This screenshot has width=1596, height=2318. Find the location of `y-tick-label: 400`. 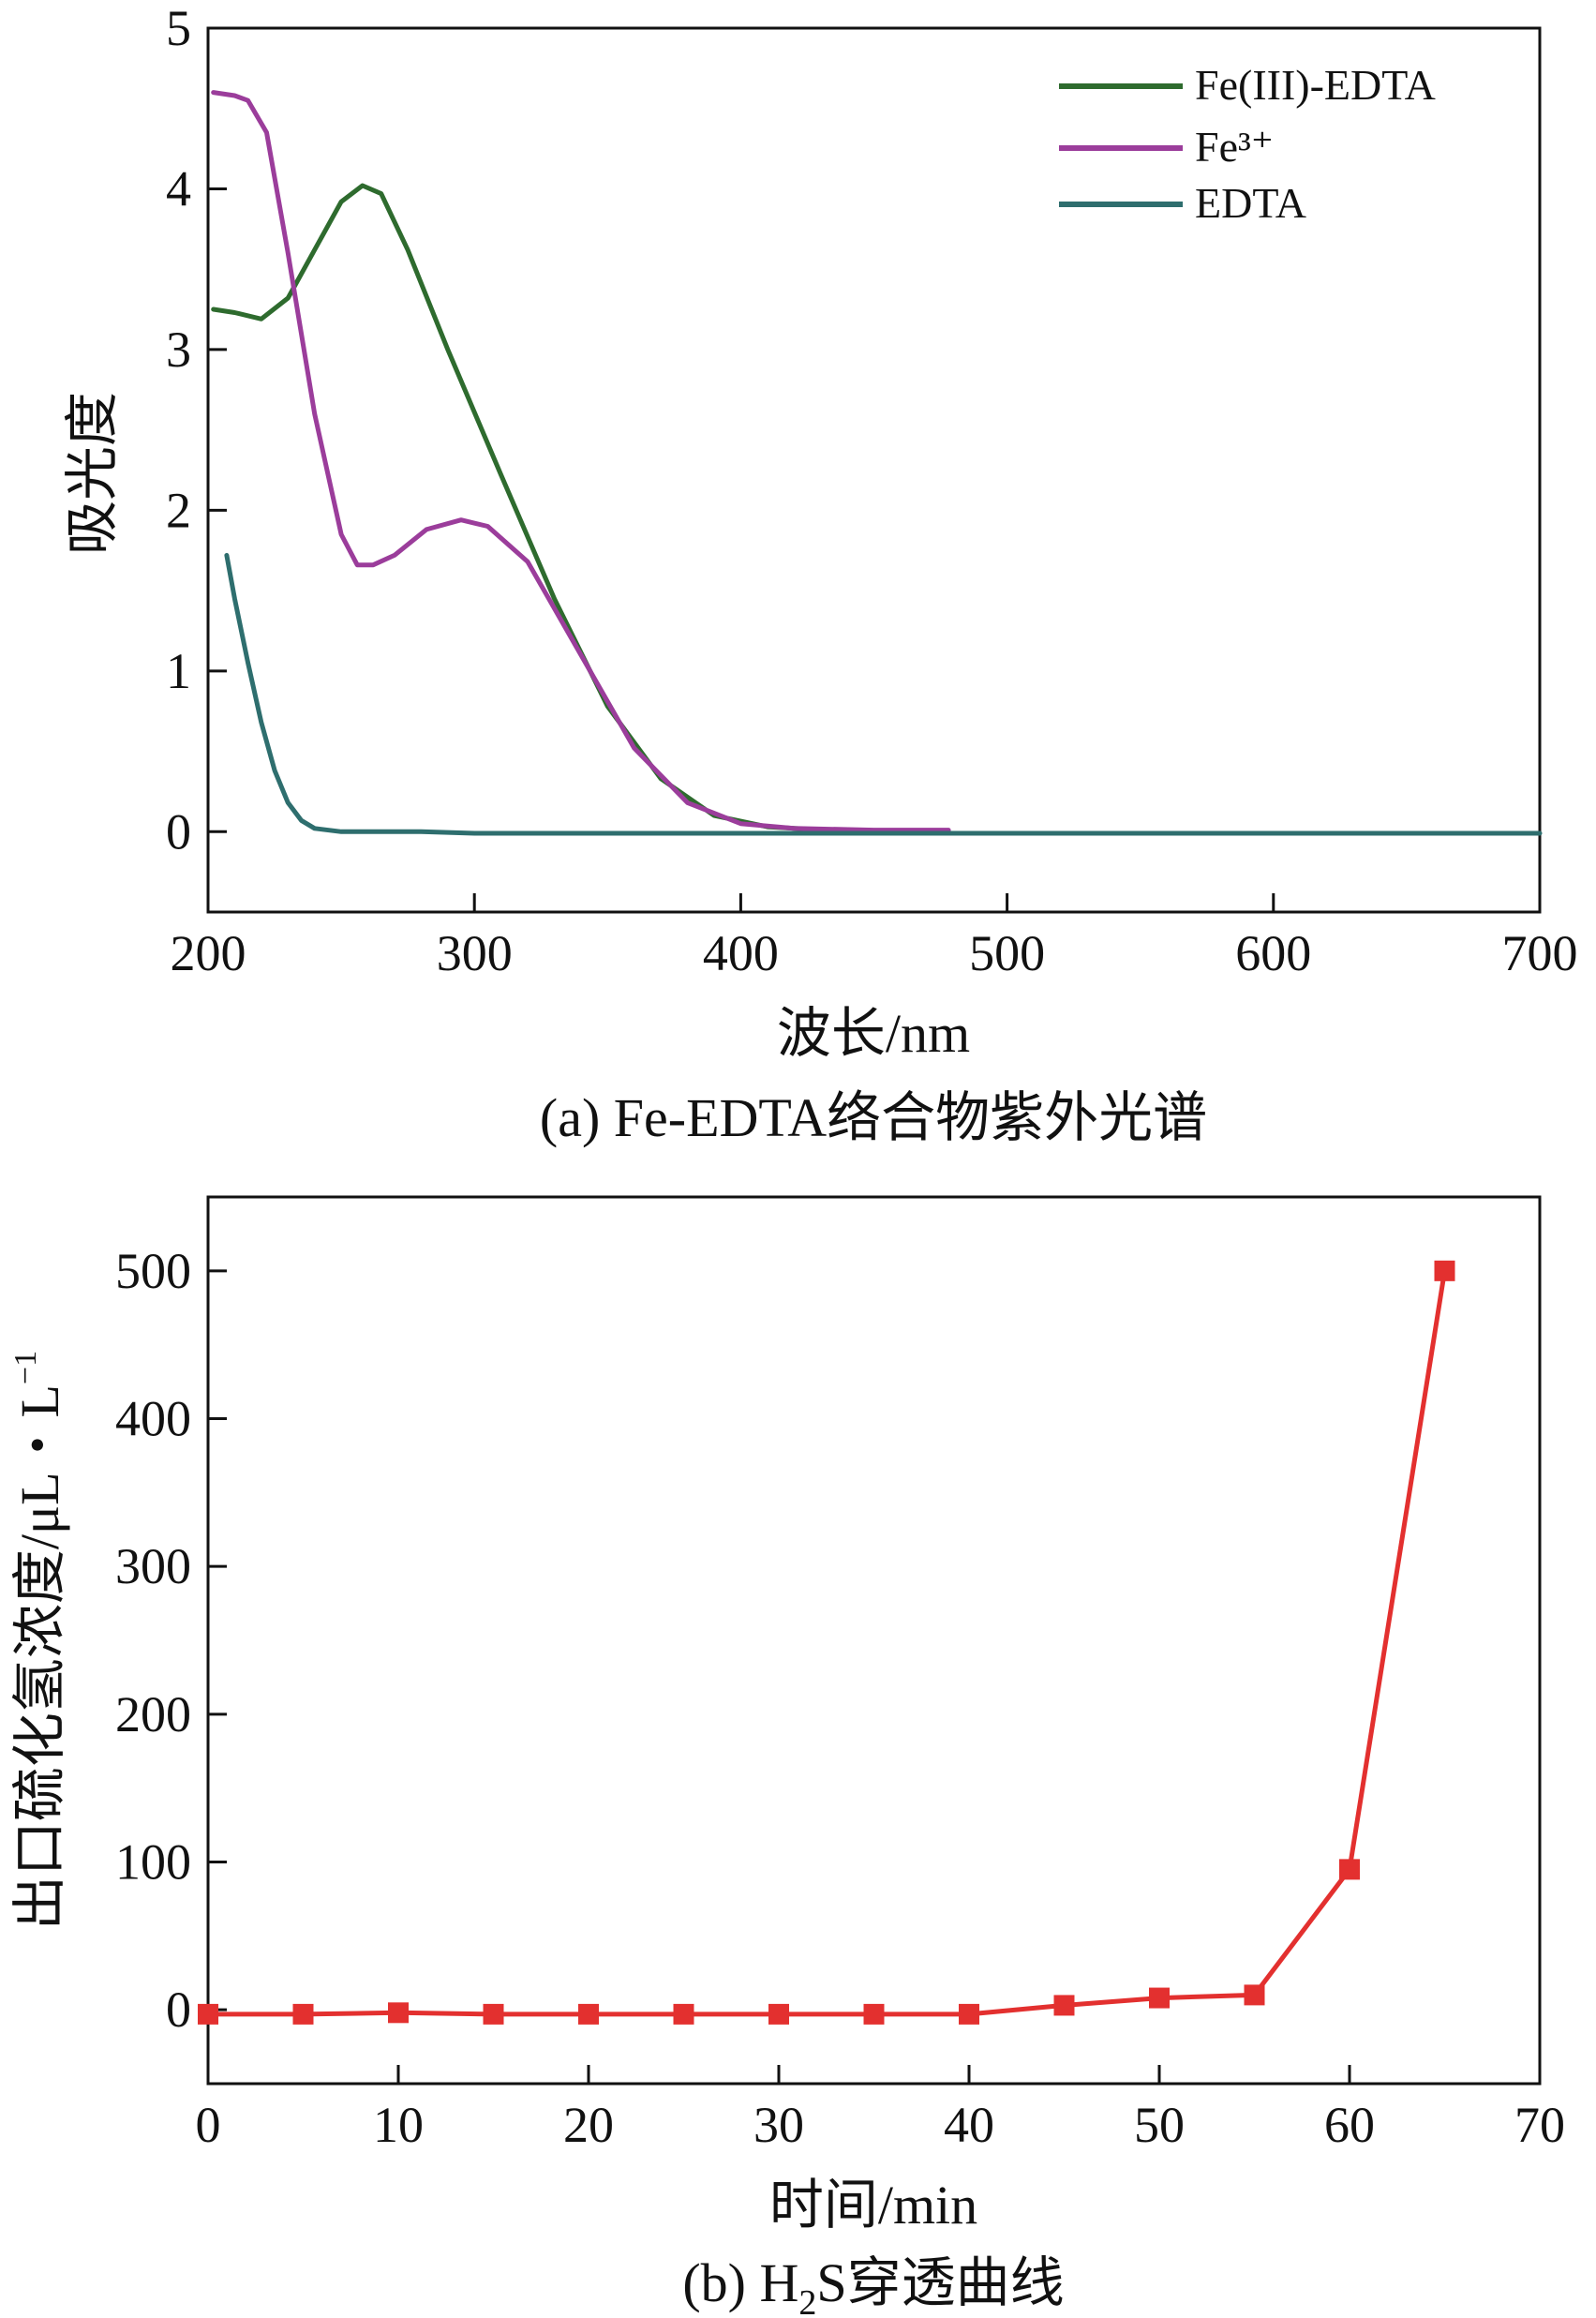

y-tick-label: 400 is located at coordinates (153, 1419).